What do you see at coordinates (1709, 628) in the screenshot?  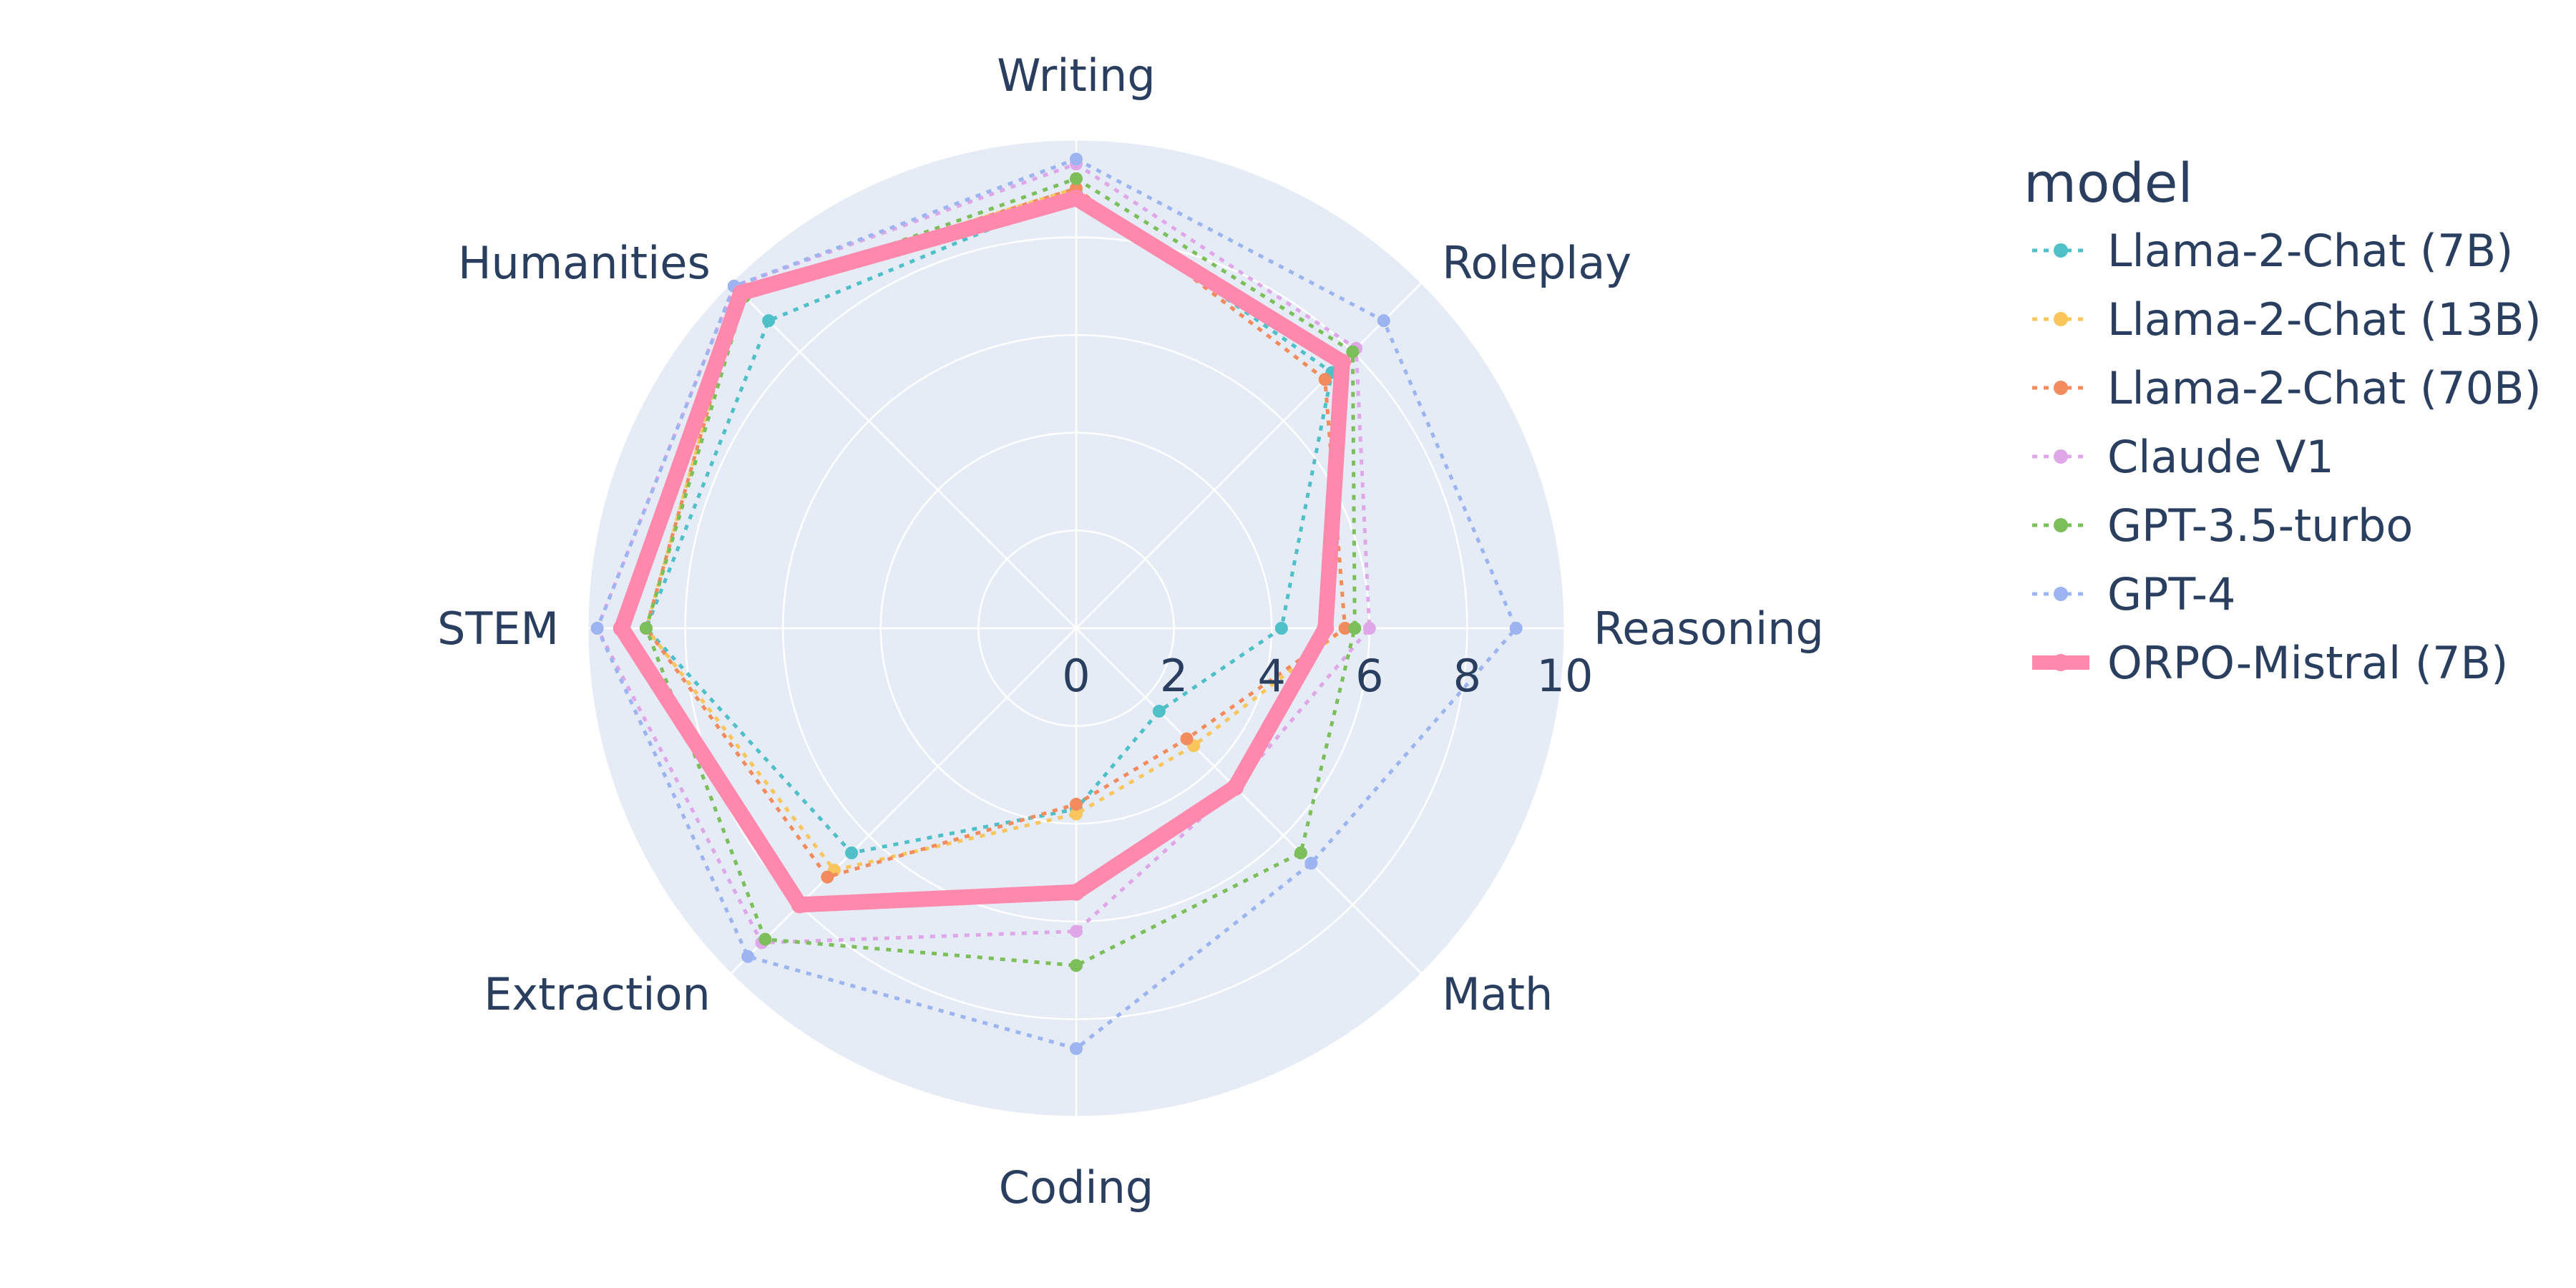 I see `axis-label-reasoning: Reasoning` at bounding box center [1709, 628].